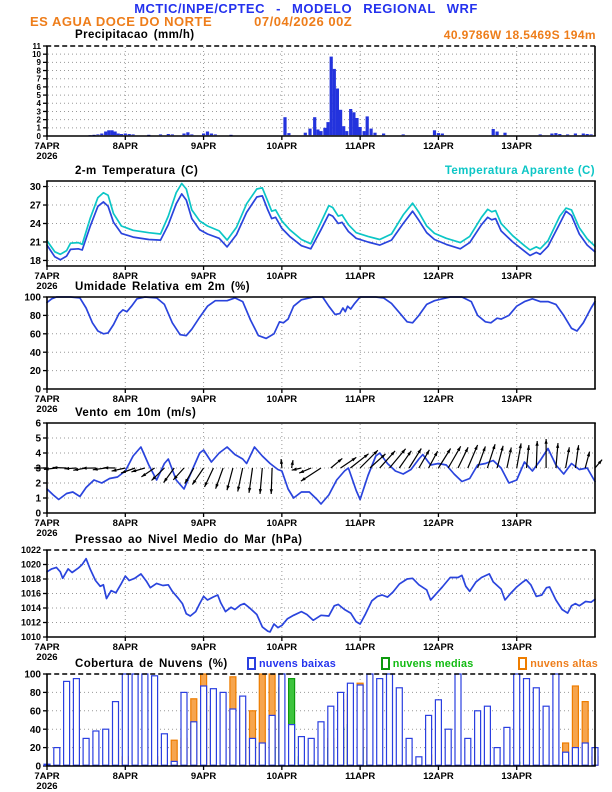 Image resolution: width=612 pixels, height=792 pixels. I want to click on legend-item-low-clouds: nuvens baixas, so click(291, 663).